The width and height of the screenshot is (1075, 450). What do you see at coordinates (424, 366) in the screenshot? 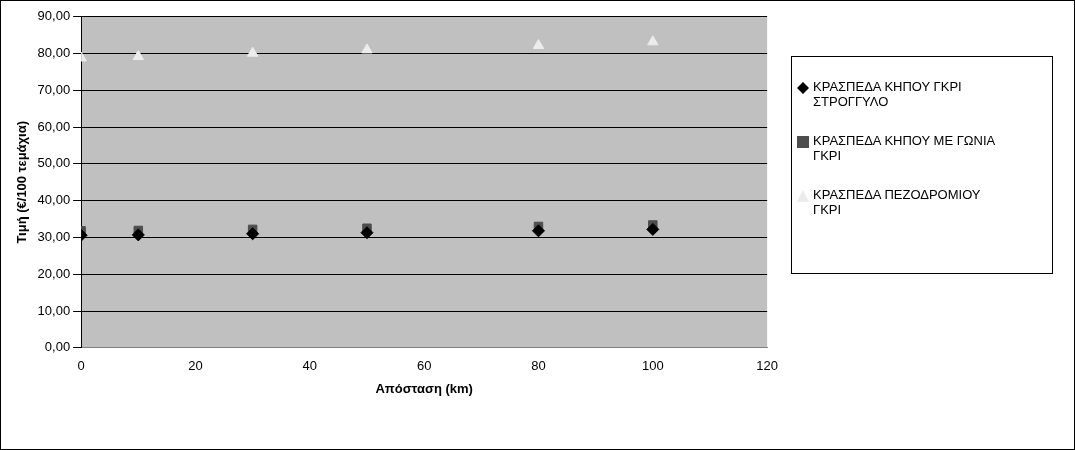
I see `x-tick-label: 60` at bounding box center [424, 366].